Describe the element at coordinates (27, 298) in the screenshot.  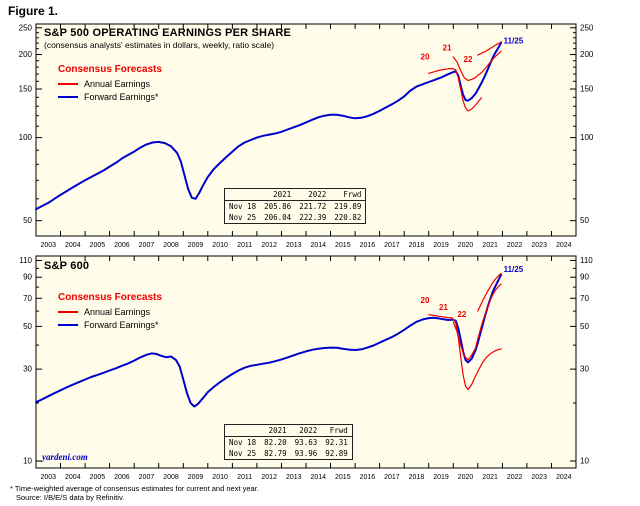
I see `y-axis-label-left: 70` at that location.